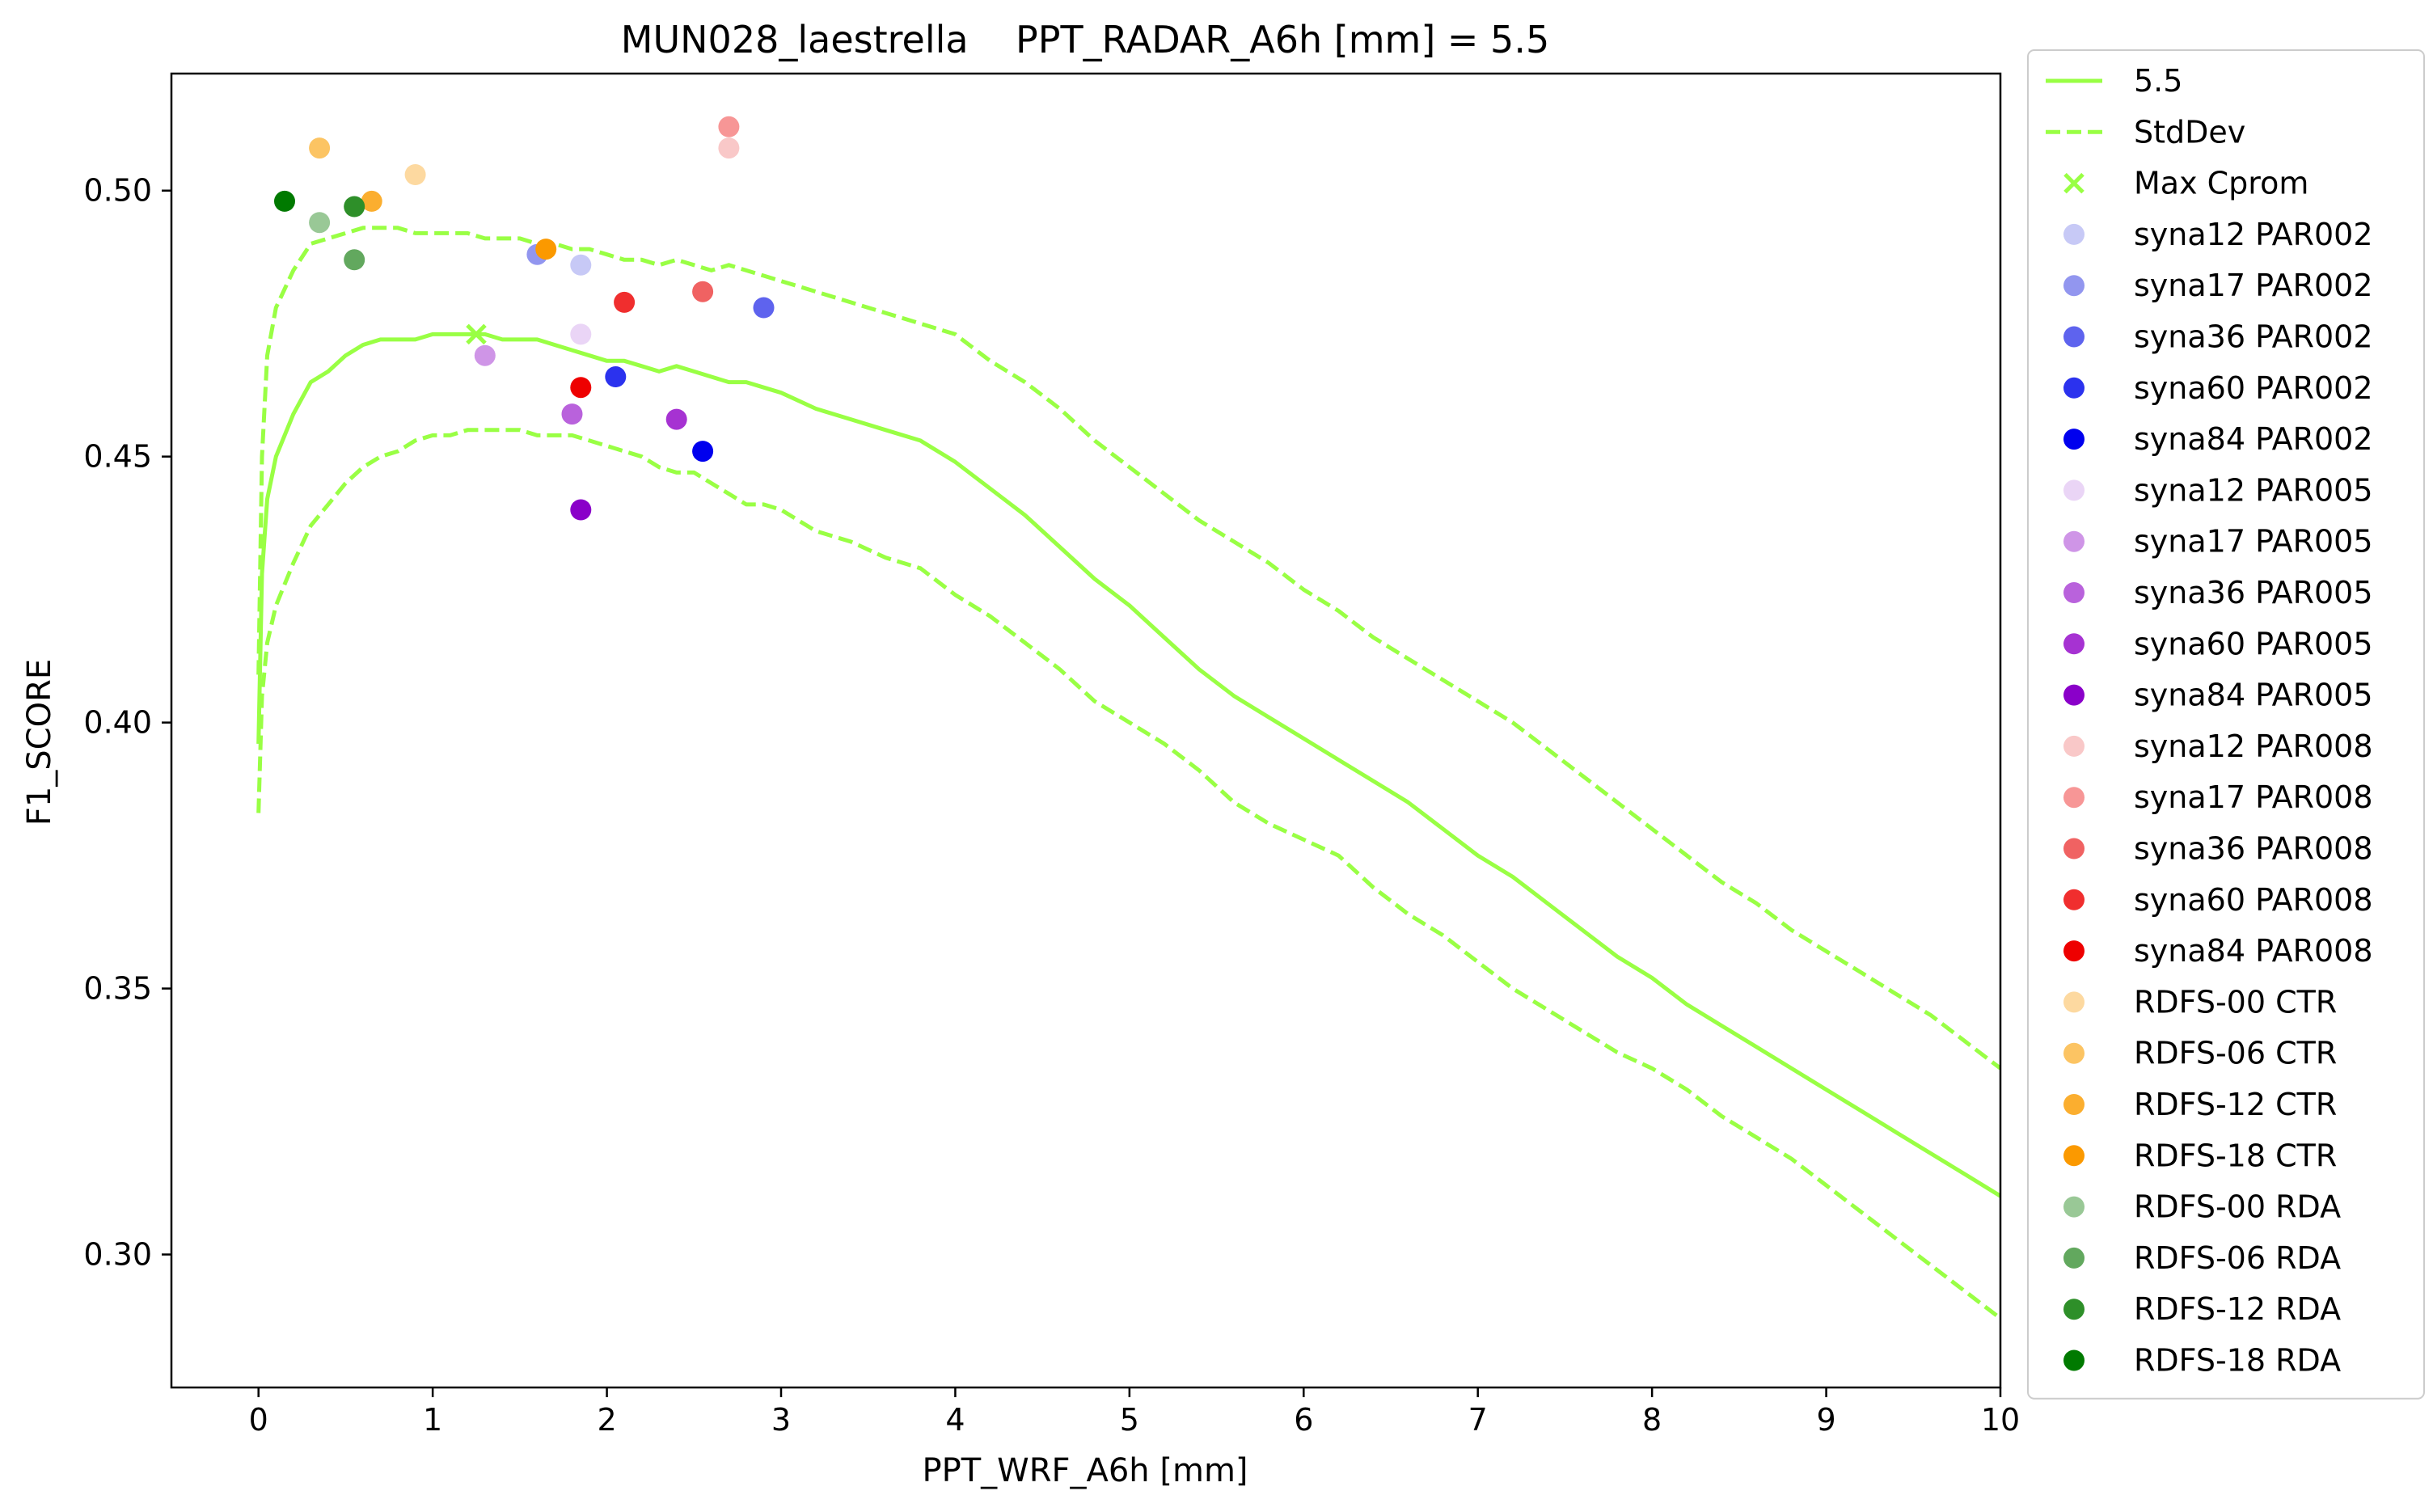  What do you see at coordinates (1129, 1420) in the screenshot?
I see `x-tick-label-5: 5` at bounding box center [1129, 1420].